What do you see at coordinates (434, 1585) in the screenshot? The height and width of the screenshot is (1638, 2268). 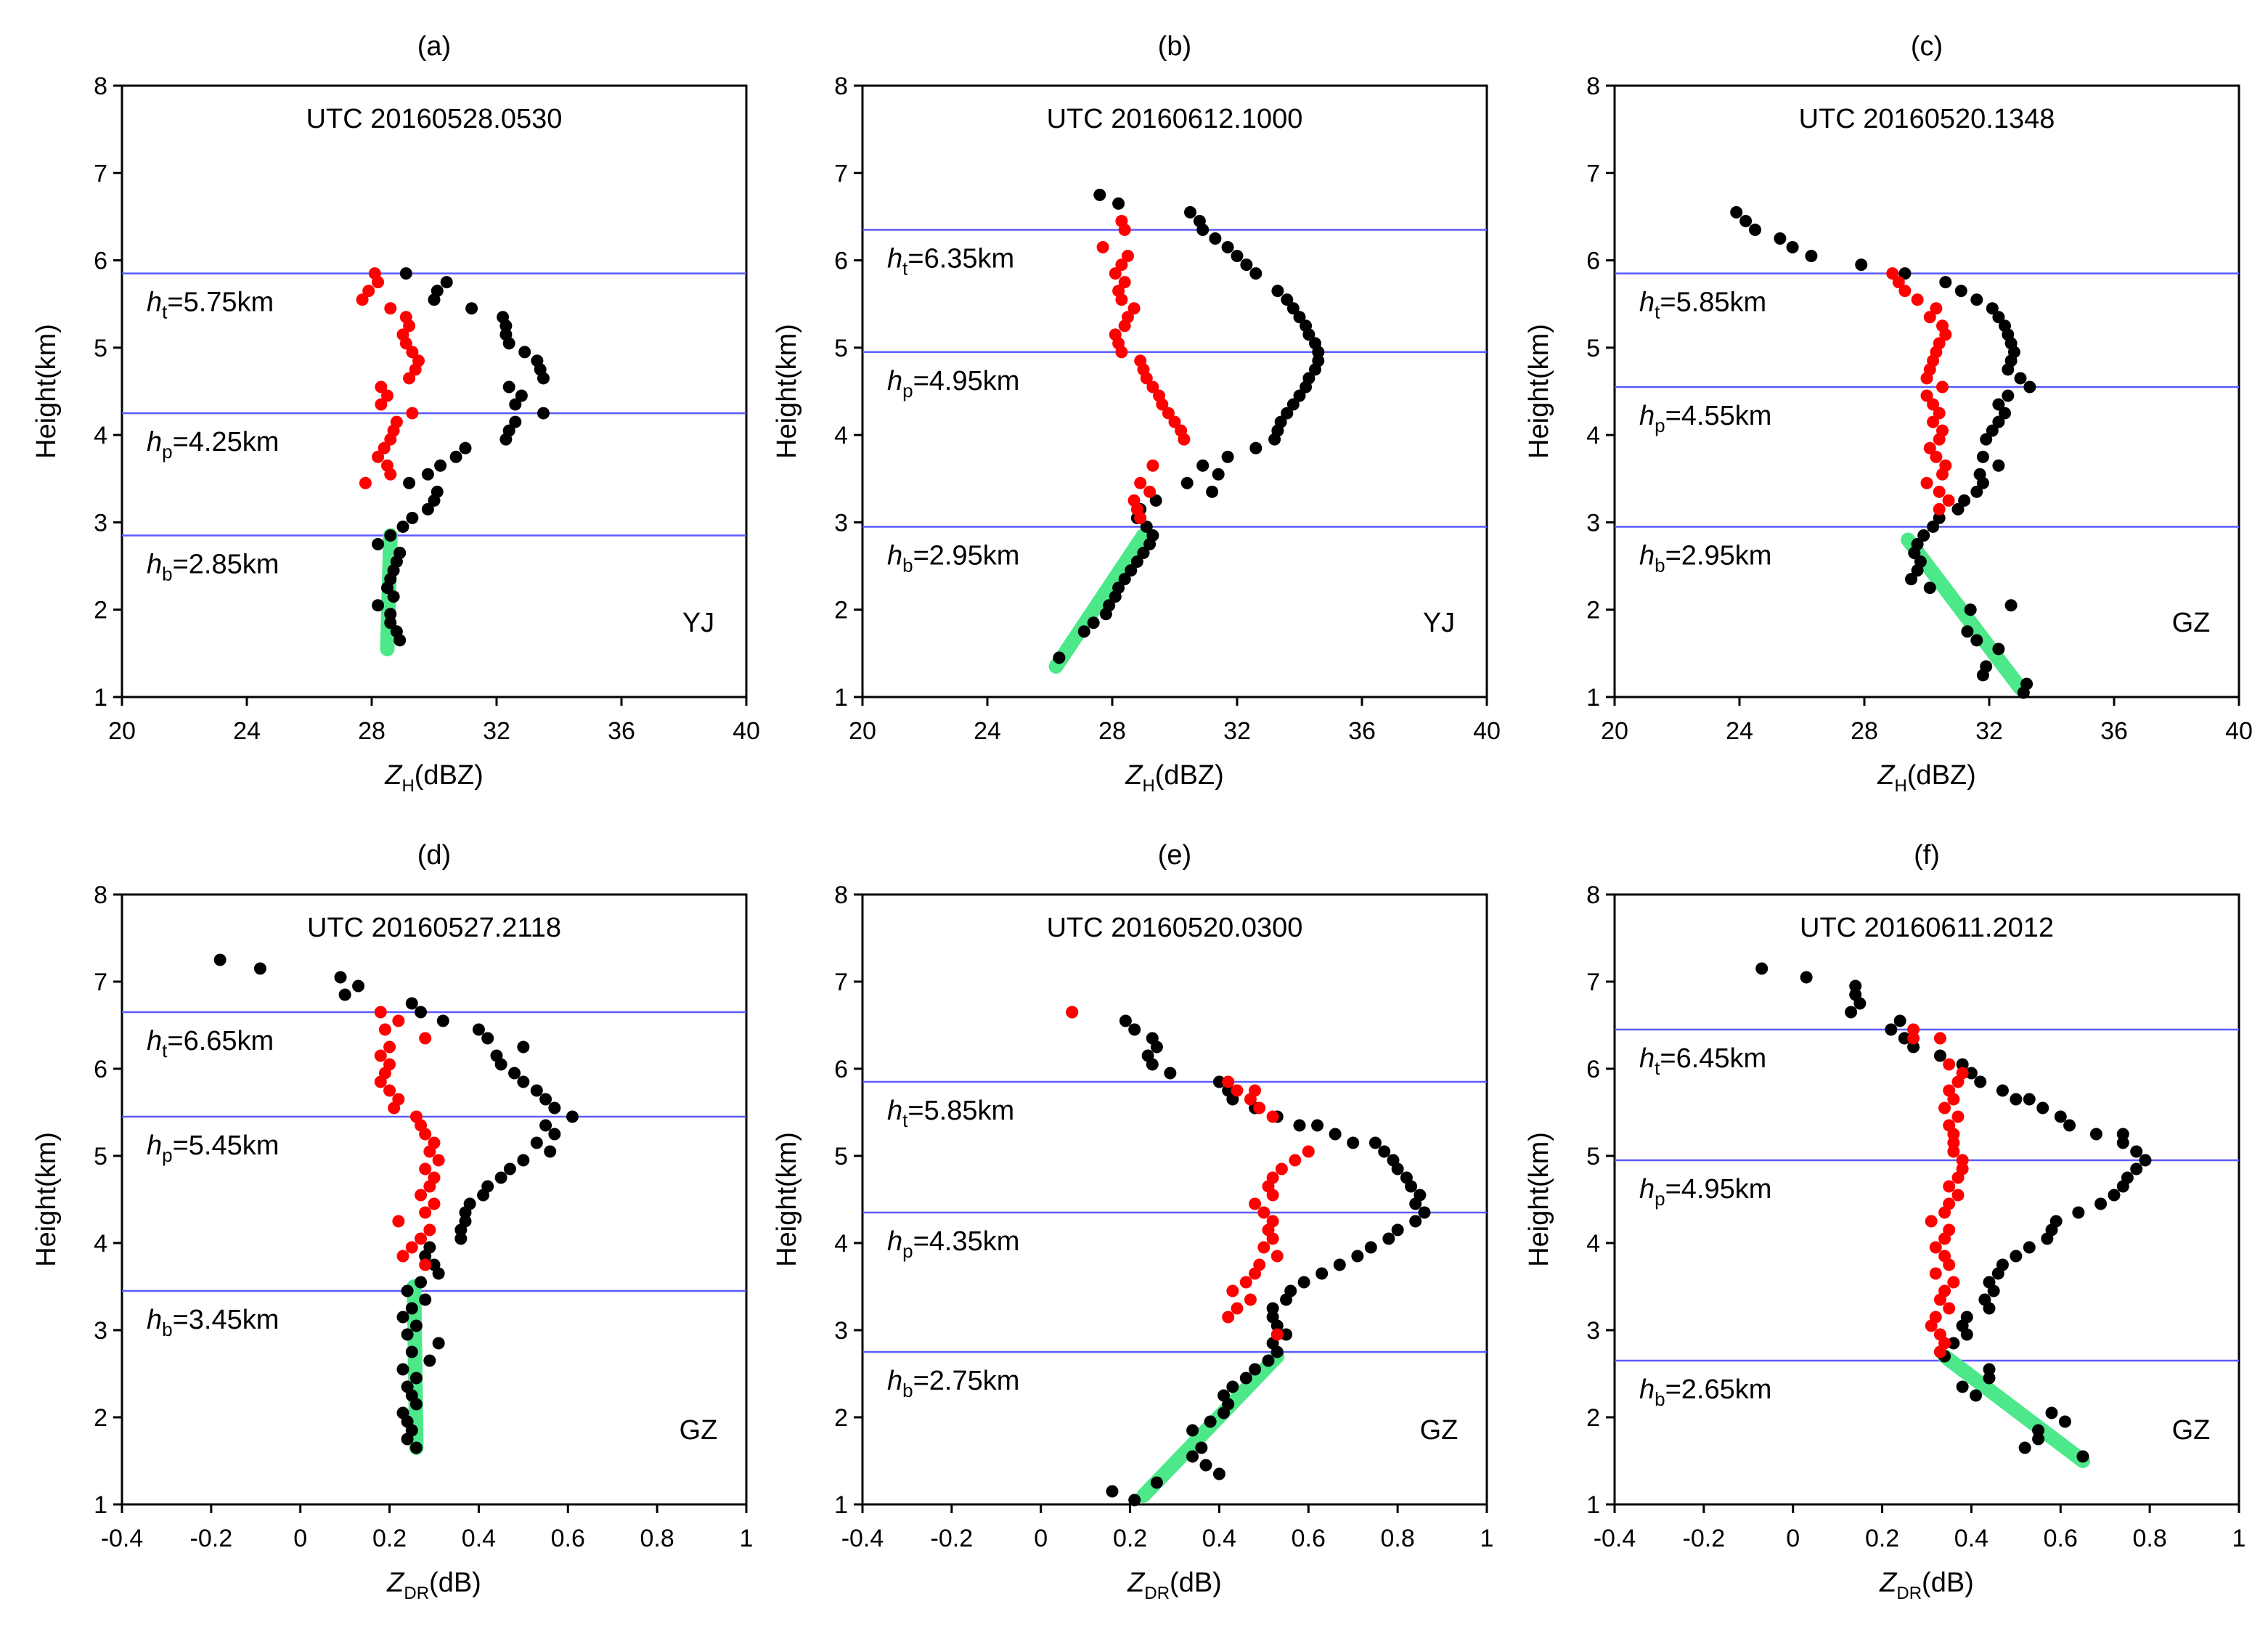 I see `x-axis-title: ZDR(dB)` at bounding box center [434, 1585].